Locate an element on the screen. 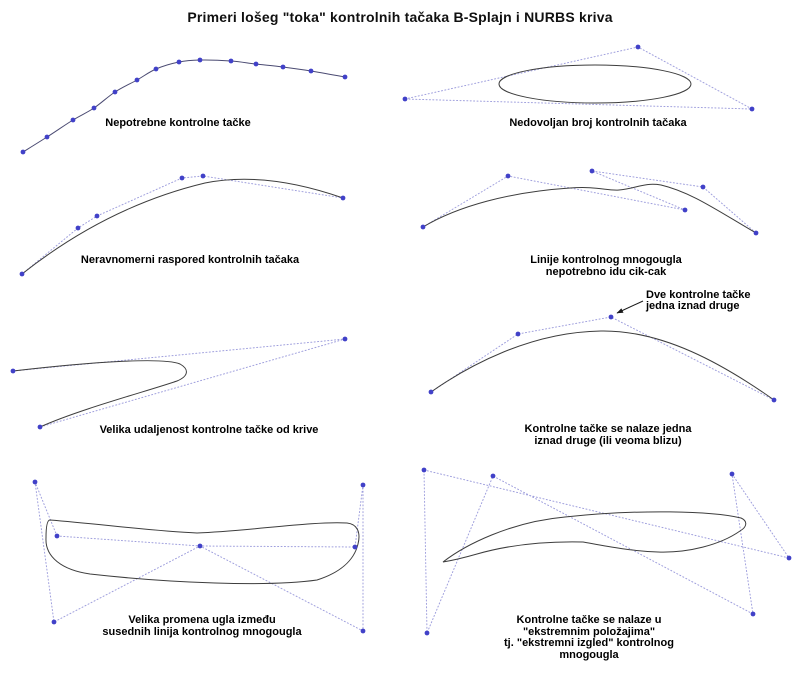  caption-unnecessary-points: Nepotrebne kontrolne tačke is located at coordinates (178, 123).